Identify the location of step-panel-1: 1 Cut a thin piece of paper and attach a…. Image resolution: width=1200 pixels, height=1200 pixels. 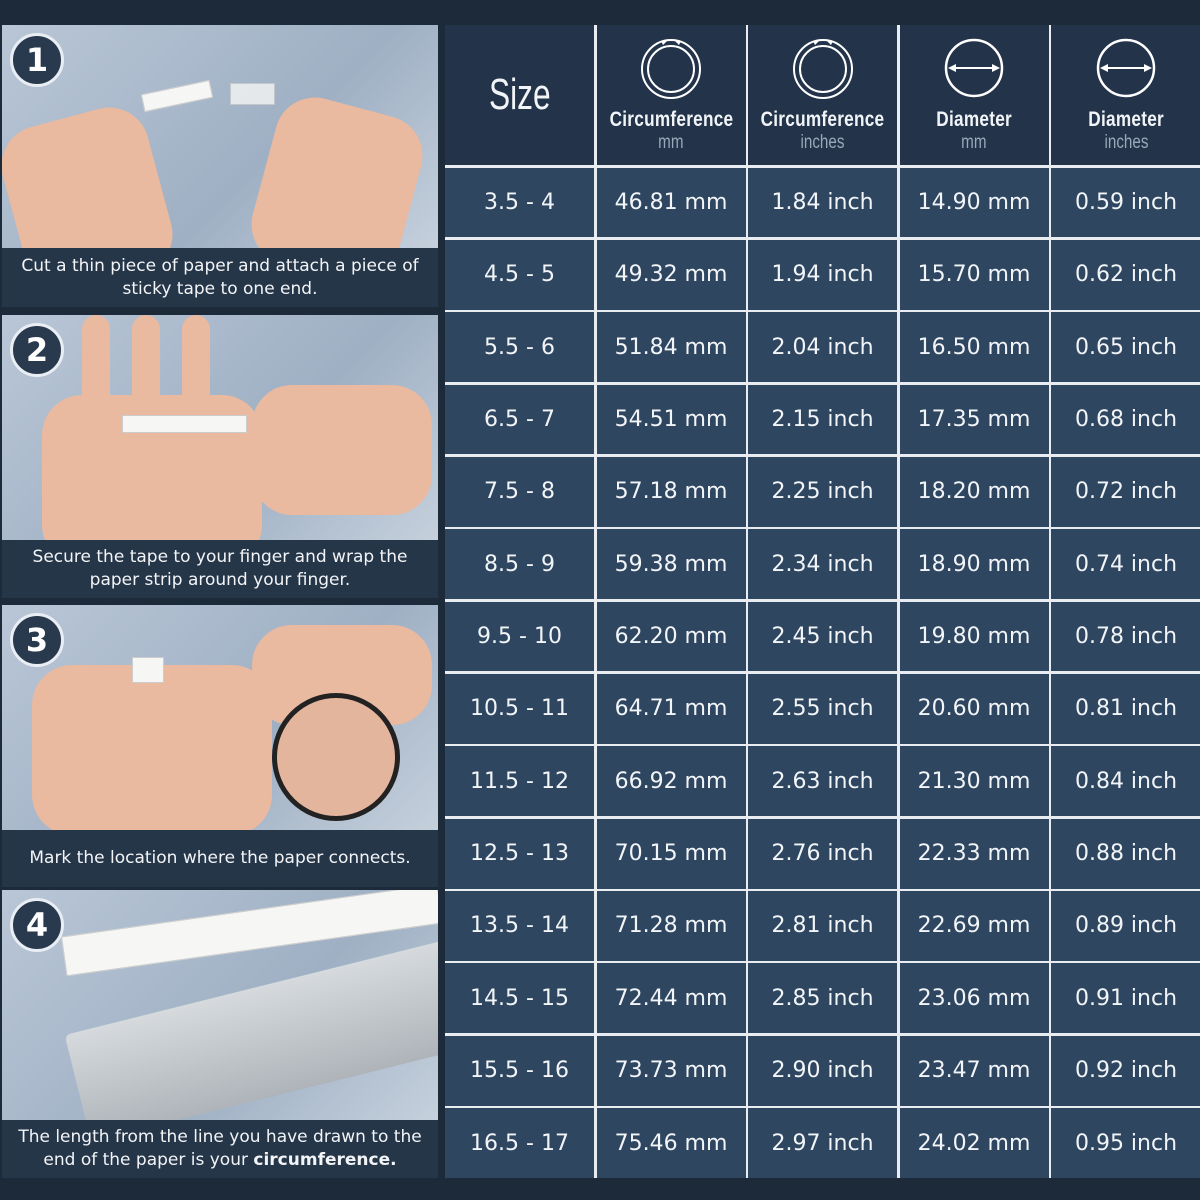
(220, 166).